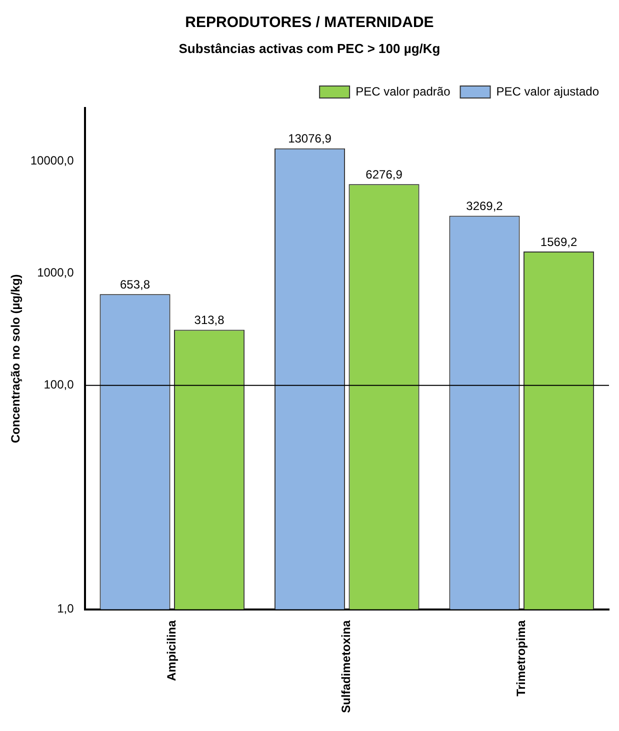  I want to click on y-tick-label: 100,0, so click(59, 385).